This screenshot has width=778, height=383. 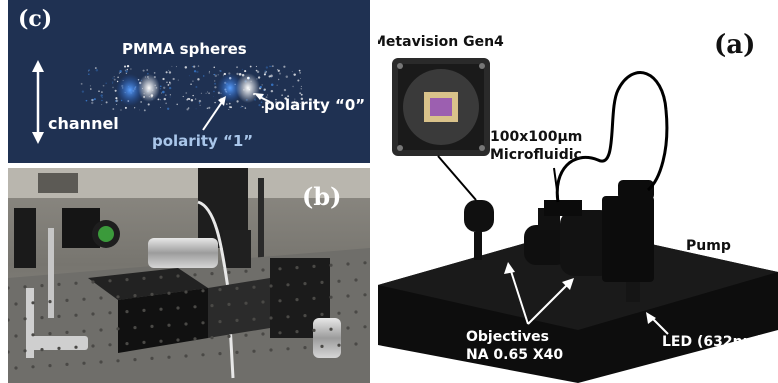 I want to click on sensor-chip, so click(x=441, y=107).